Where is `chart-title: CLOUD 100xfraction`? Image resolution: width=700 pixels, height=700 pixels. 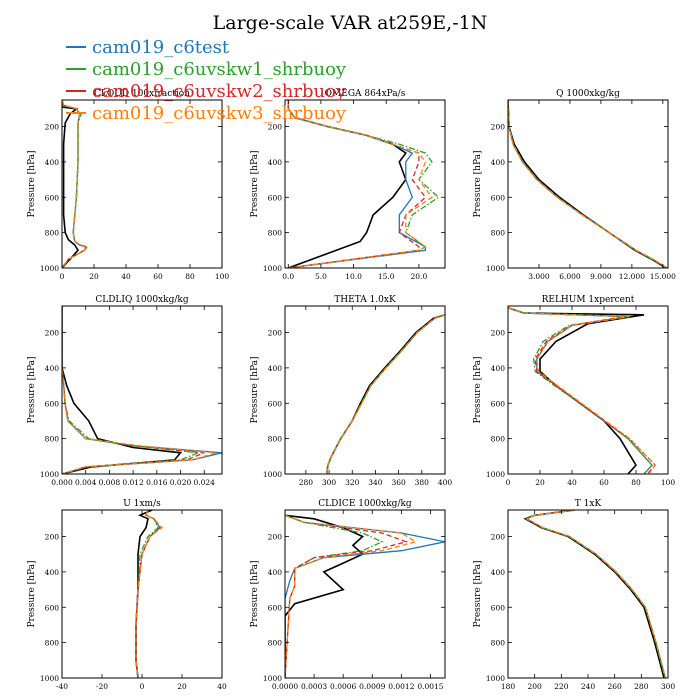
chart-title: CLOUD 100xfraction is located at coordinates (142, 94).